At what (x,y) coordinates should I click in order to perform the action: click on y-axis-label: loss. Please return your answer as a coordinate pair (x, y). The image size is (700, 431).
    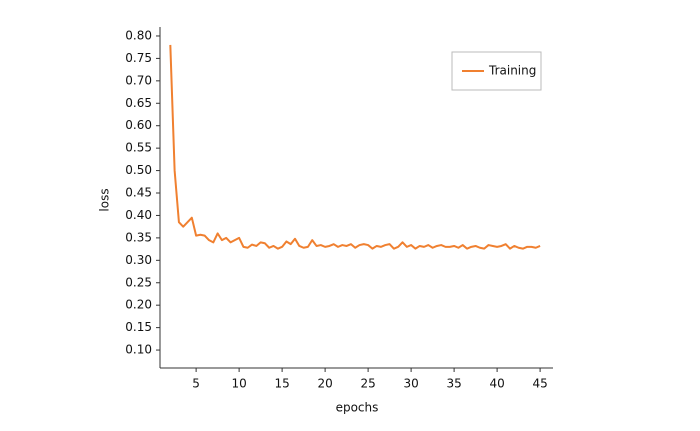
    Looking at the image, I should click on (105, 199).